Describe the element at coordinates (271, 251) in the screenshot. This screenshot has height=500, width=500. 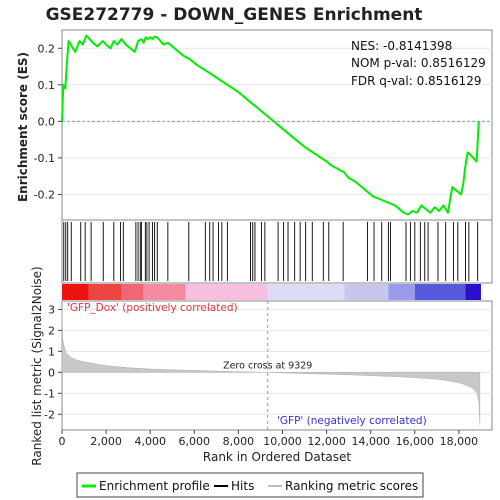
I see `hit-marks` at that location.